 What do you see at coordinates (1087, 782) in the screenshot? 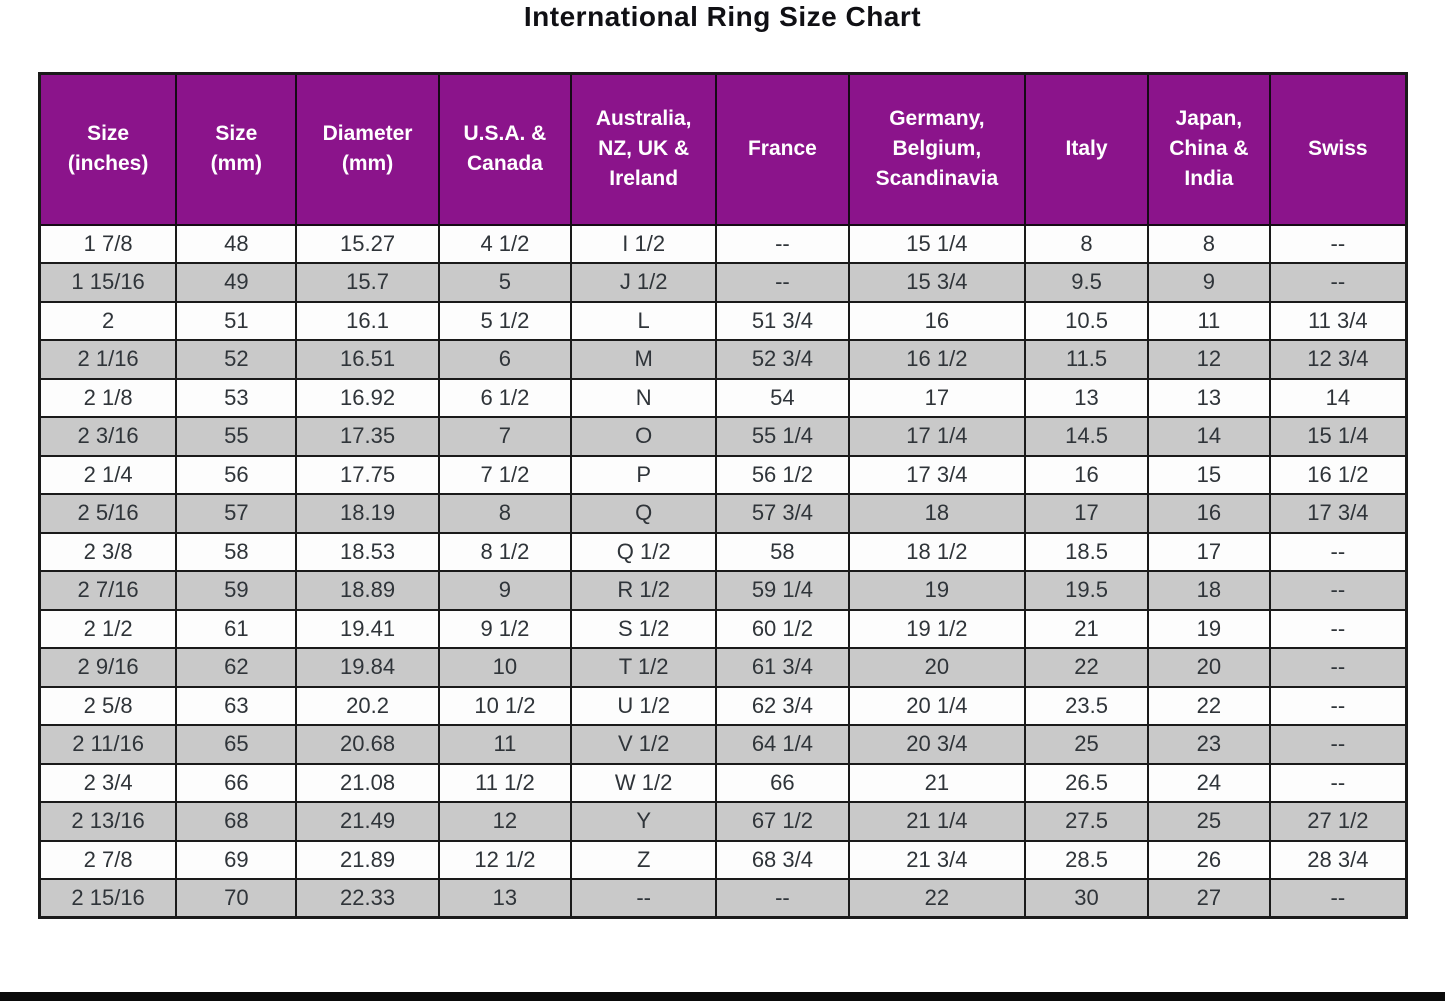
I see `table-cell: 26.5` at bounding box center [1087, 782].